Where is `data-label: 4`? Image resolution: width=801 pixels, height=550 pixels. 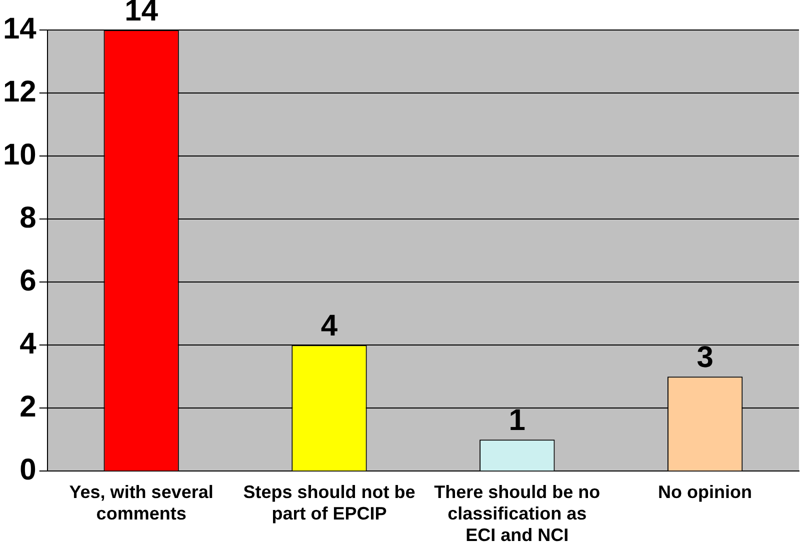 data-label: 4 is located at coordinates (329, 325).